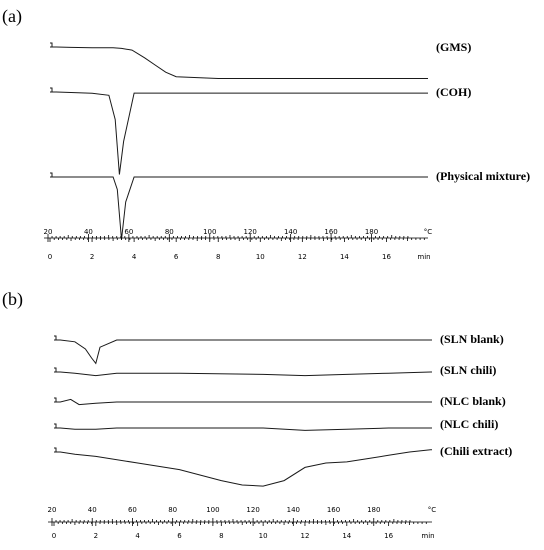  I want to click on panel-a-curve-labels: (GMS) (COH) (Physical mixture), so click(483, 111).